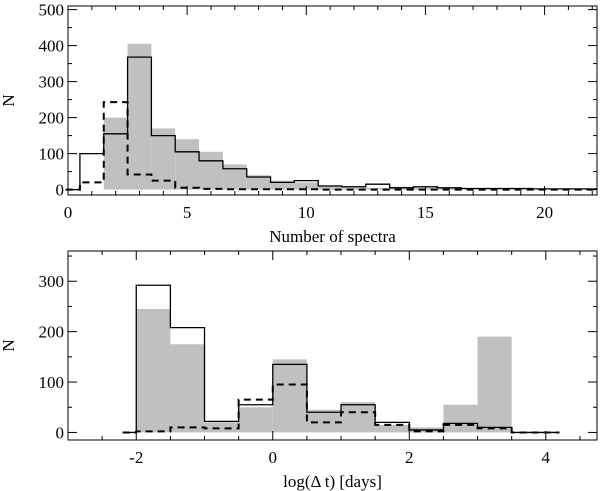 This screenshot has height=491, width=600. I want to click on x-axis-label: Number of spectra, so click(332, 236).